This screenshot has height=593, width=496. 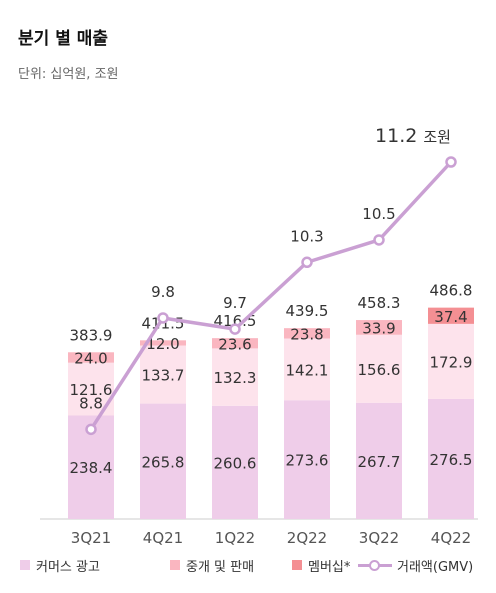 What do you see at coordinates (91, 335) in the screenshot?
I see `bar-total-label: 383.9` at bounding box center [91, 335].